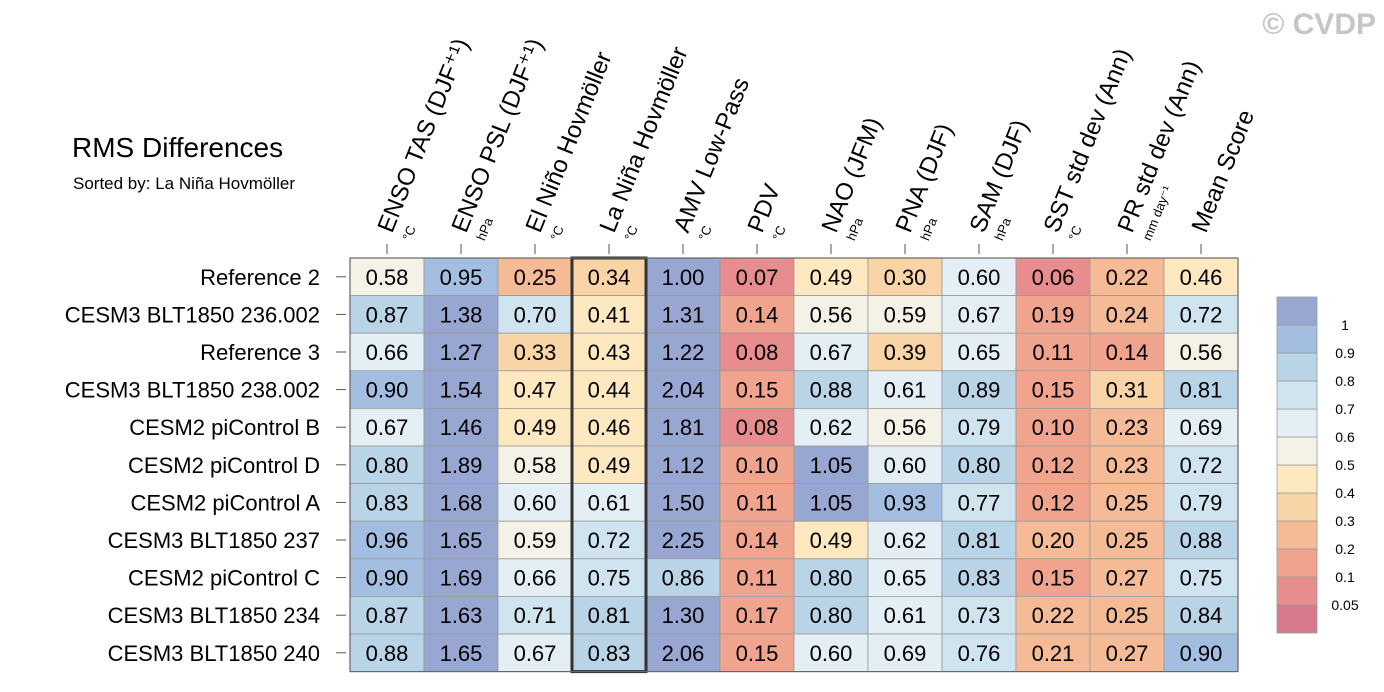 The image size is (1384, 692). I want to click on cell-value: 0.11, so click(1052, 352).